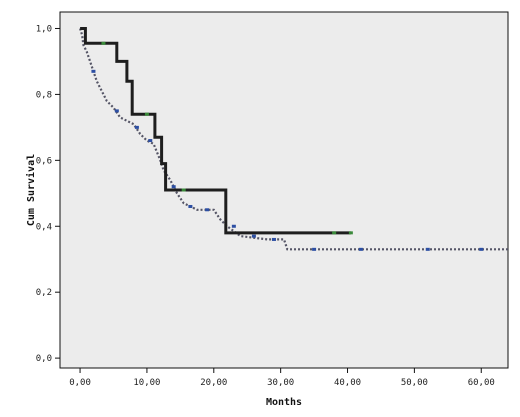  Describe the element at coordinates (414, 383) in the screenshot. I see `x-tick-label: 50,00` at that location.